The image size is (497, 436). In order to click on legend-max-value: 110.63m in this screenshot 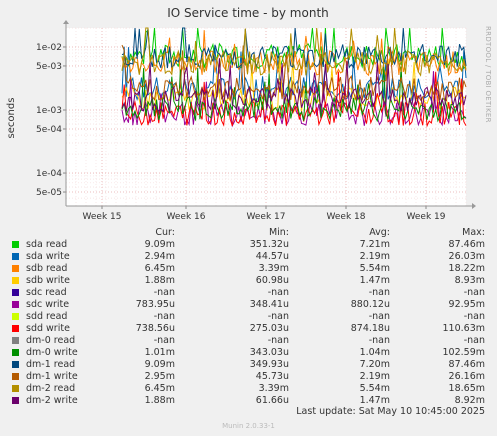, I will do `click(464, 328)`.